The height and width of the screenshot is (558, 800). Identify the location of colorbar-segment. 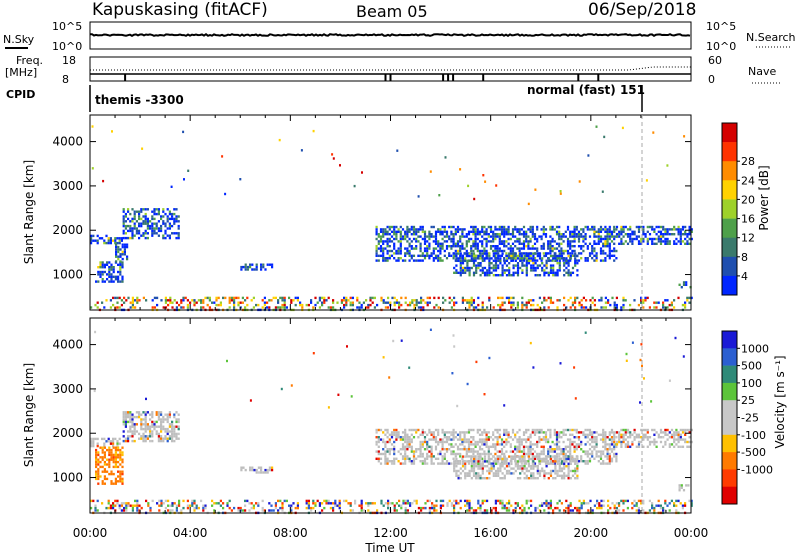
(729, 228).